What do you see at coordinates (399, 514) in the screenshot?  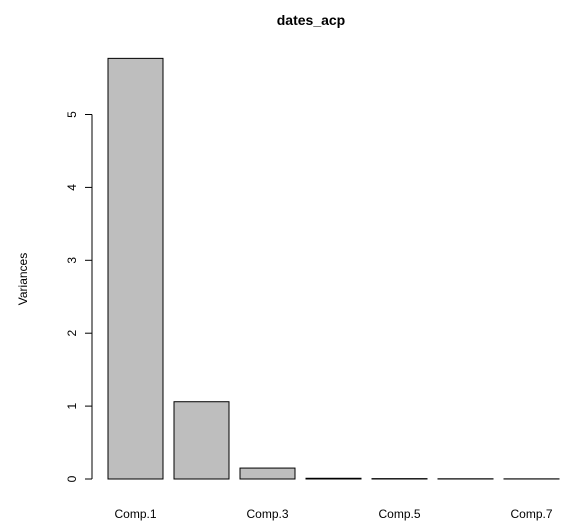 I see `x-tick-label: Comp.5` at bounding box center [399, 514].